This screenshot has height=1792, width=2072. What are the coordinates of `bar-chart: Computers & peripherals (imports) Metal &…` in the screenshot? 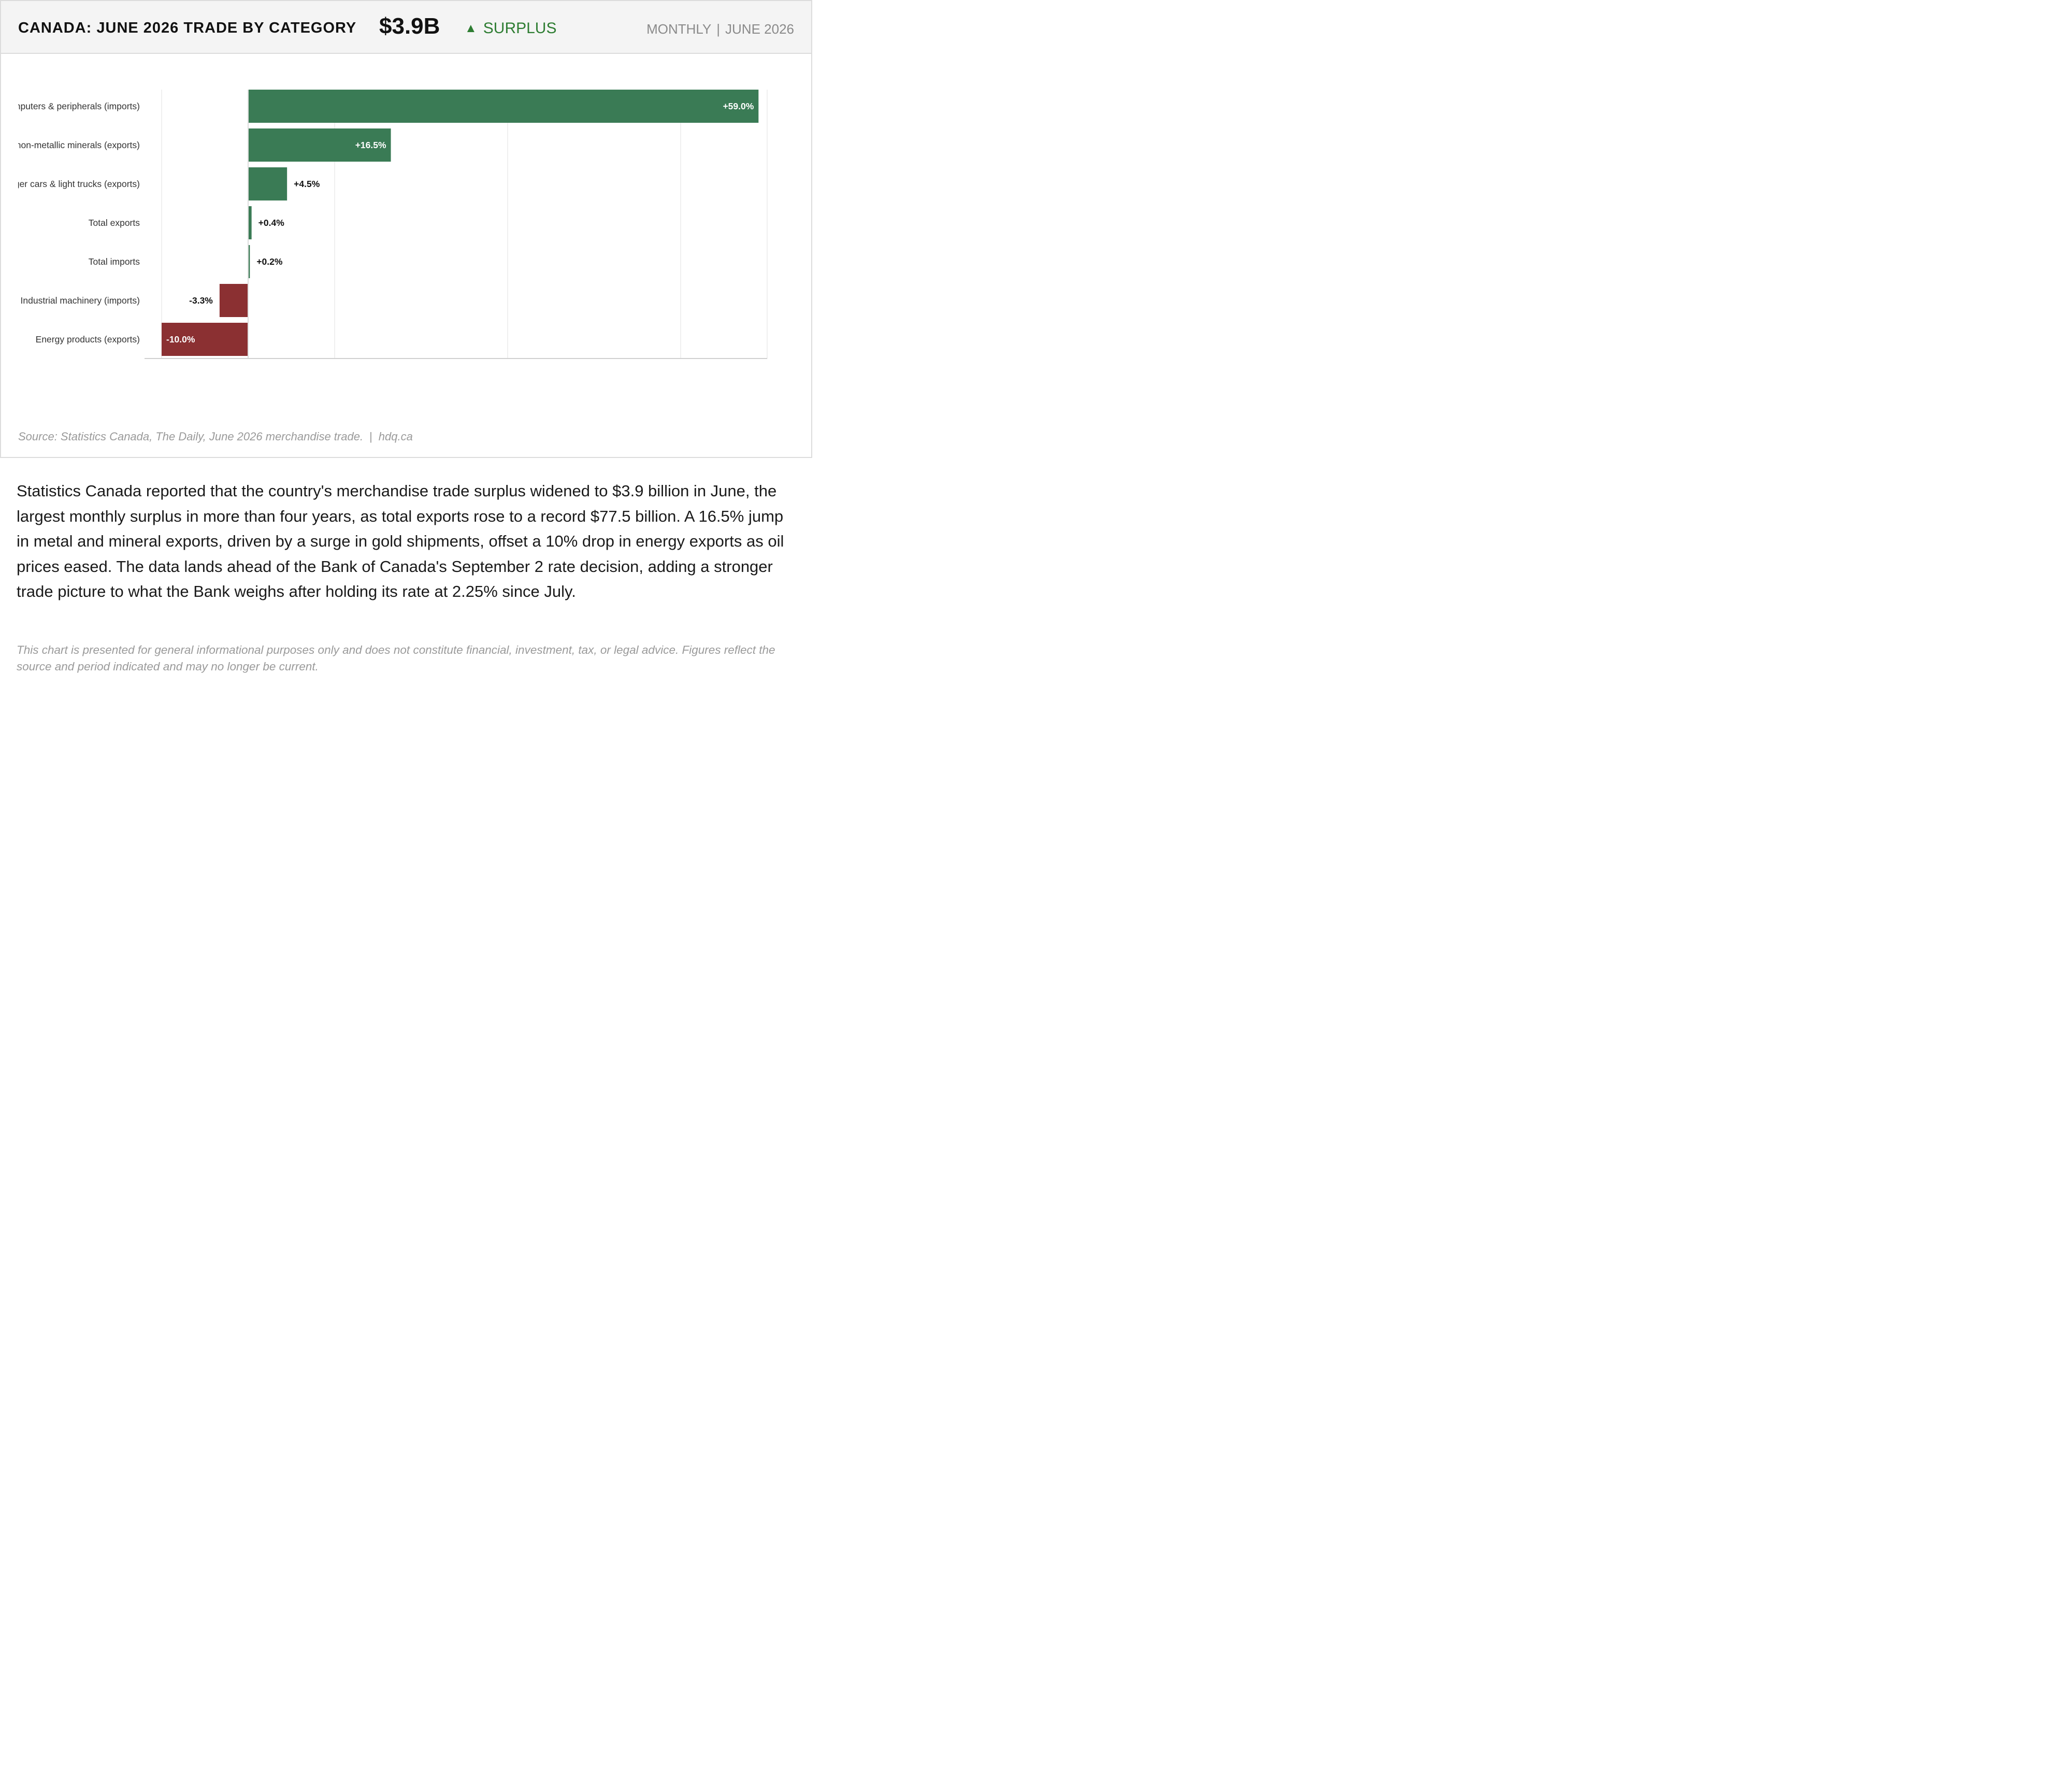 It's located at (384, 224).